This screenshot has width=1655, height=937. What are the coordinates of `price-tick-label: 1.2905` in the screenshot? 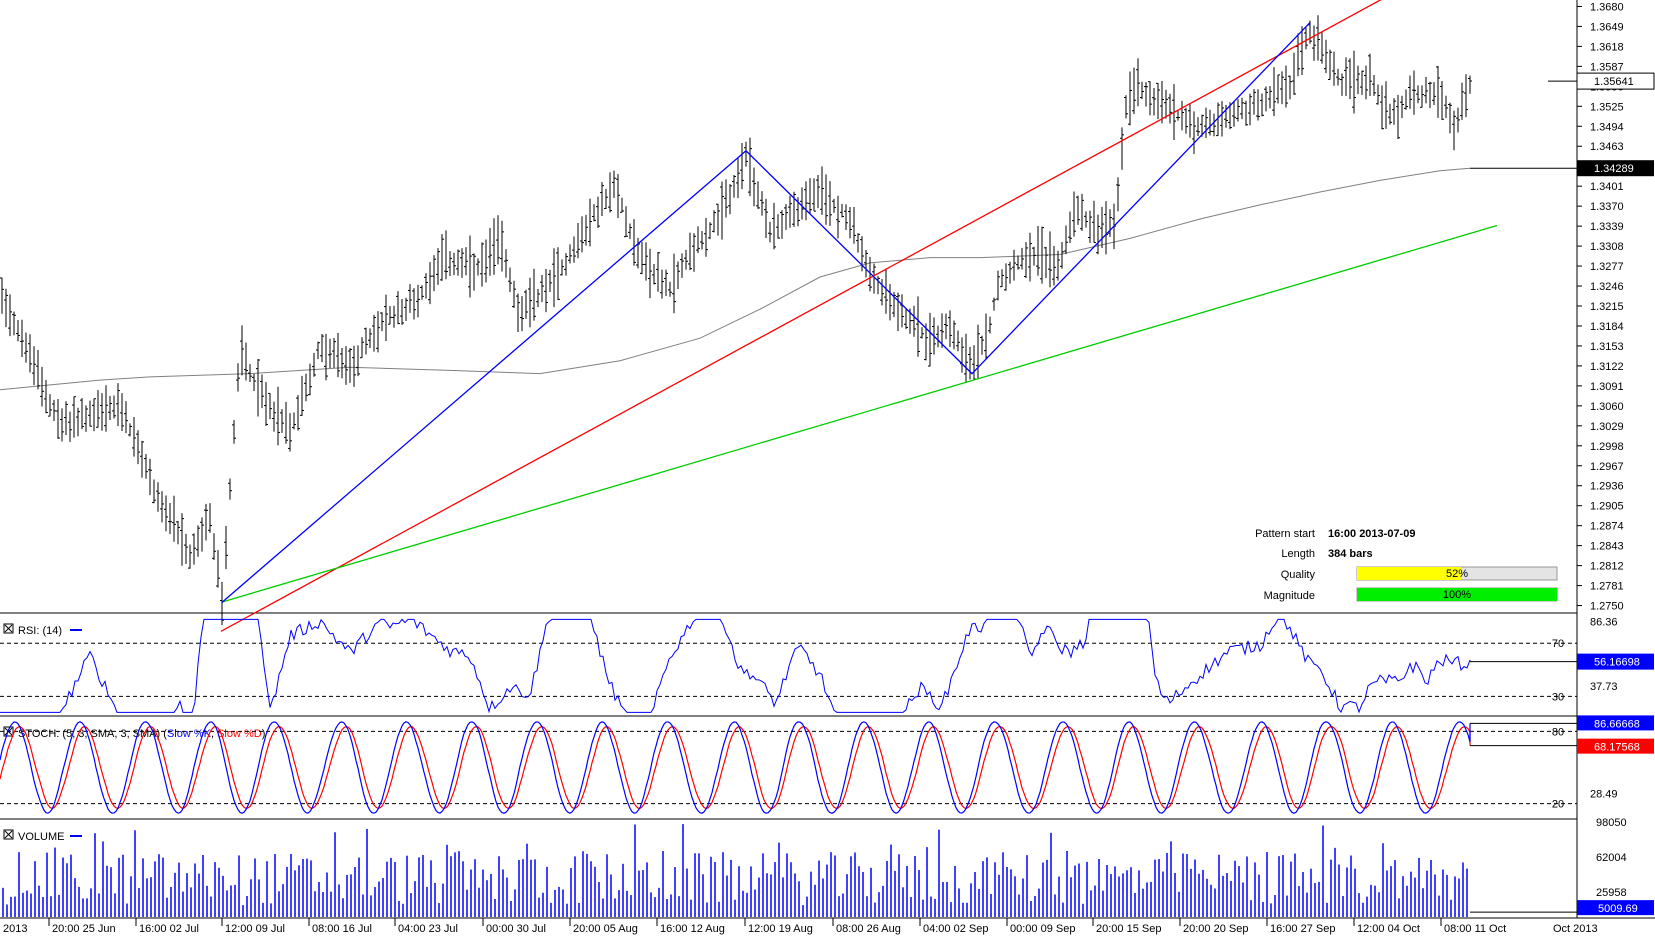 It's located at (1607, 507).